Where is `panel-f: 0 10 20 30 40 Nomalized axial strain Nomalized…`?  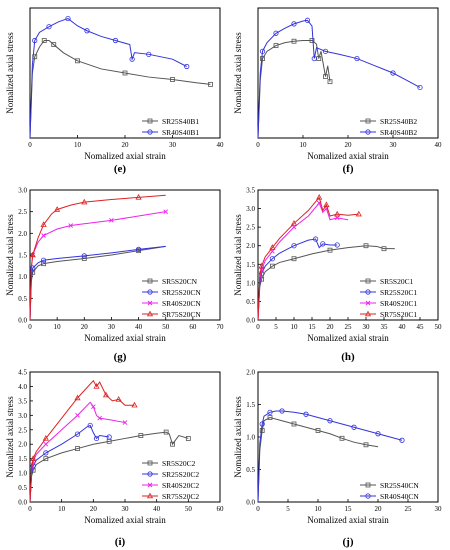 panel-f: 0 10 20 30 40 Nomalized axial strain Nomalized… is located at coordinates (338, 84).